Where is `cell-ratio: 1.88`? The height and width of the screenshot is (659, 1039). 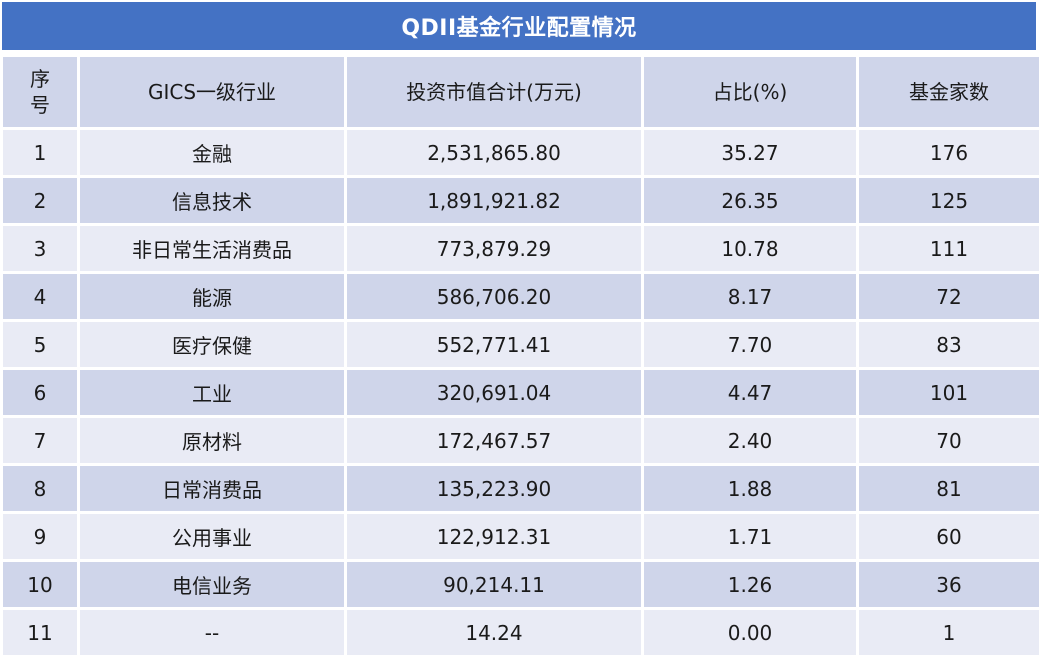
cell-ratio: 1.88 is located at coordinates (750, 488).